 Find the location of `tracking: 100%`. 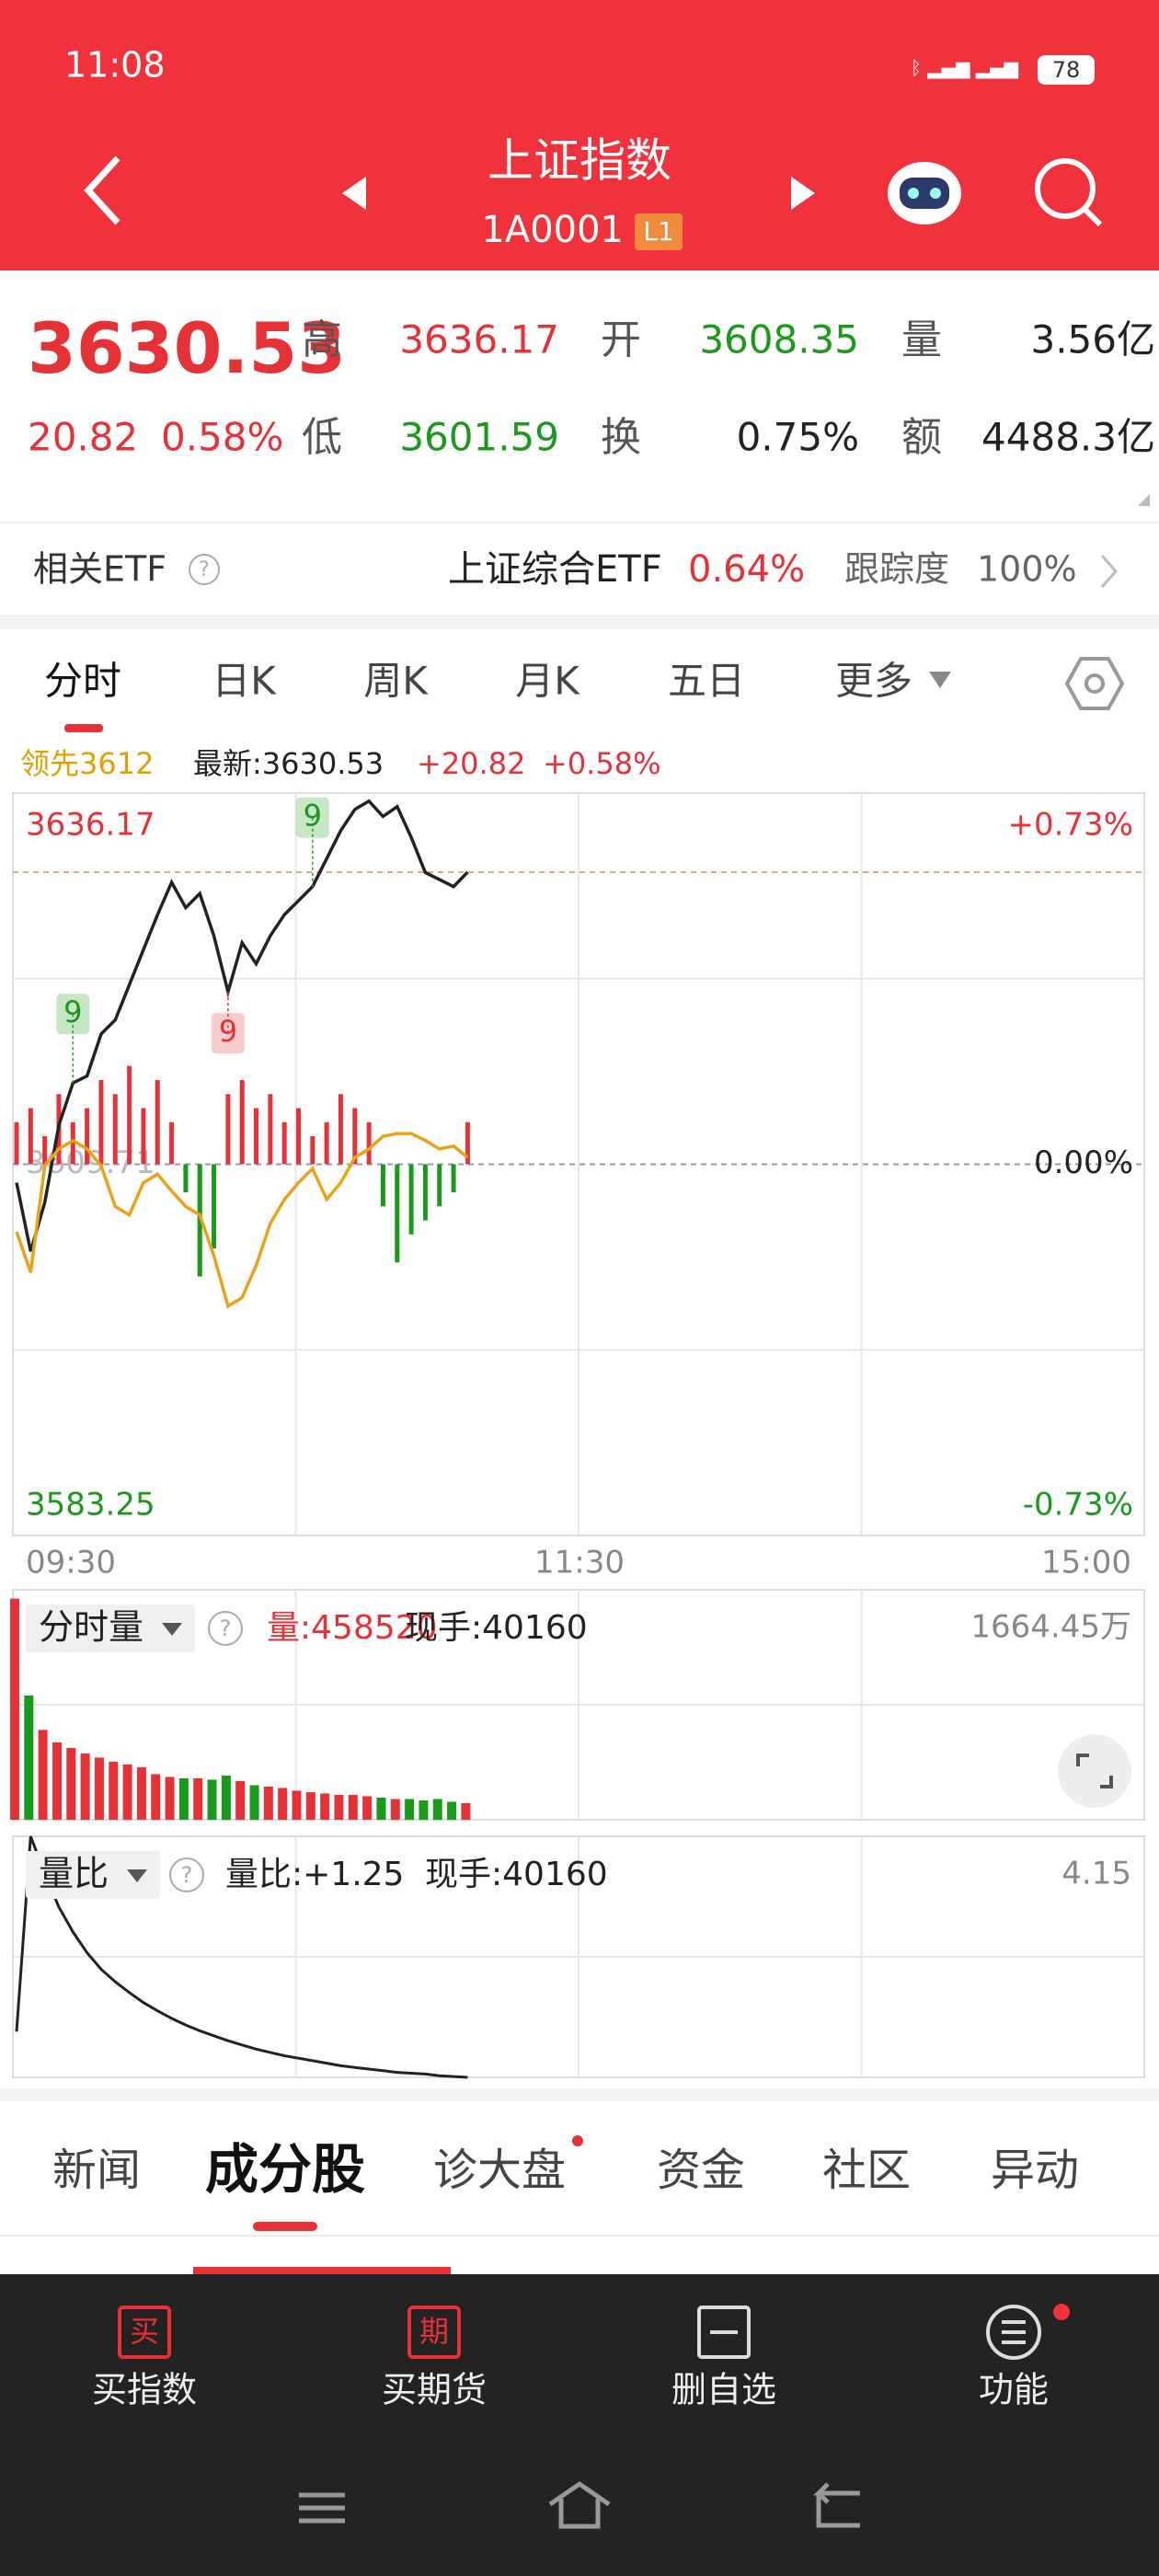

tracking: 100% is located at coordinates (1027, 569).